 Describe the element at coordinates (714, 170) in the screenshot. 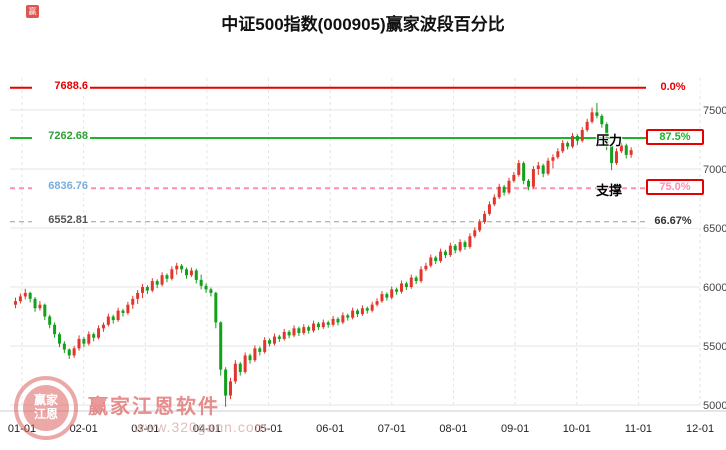

I see `y-axis-label: 7000` at that location.